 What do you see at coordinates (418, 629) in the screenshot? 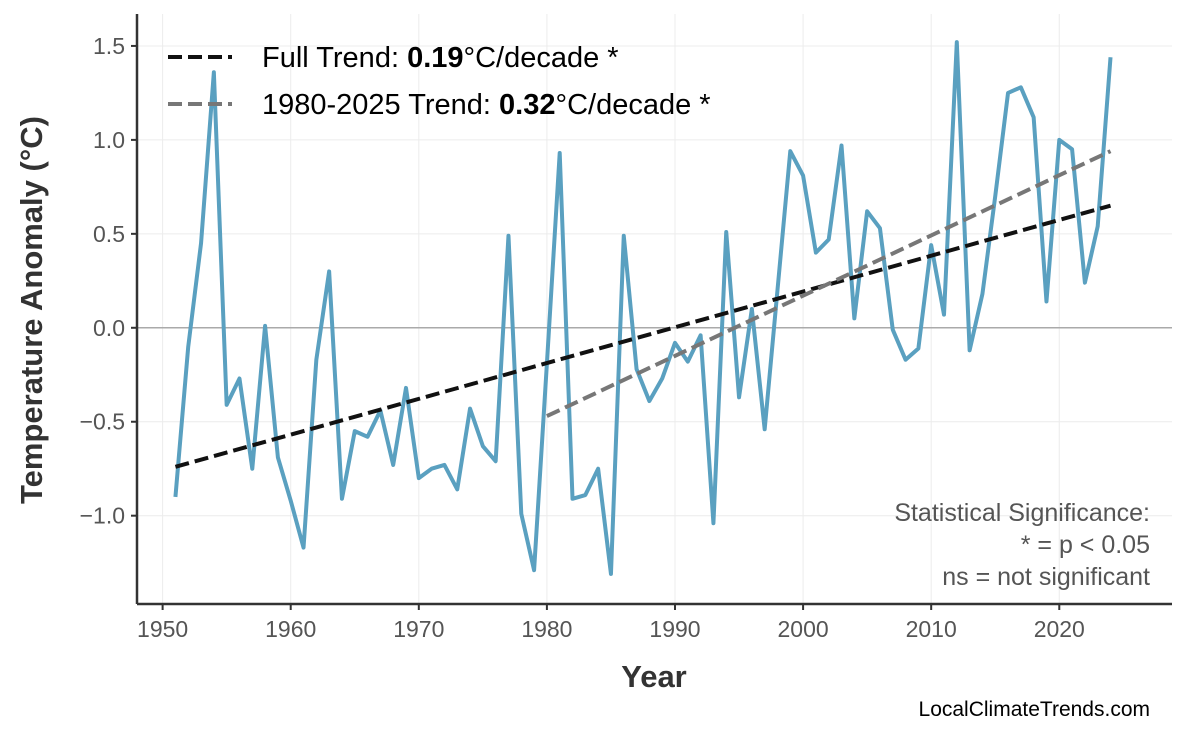
I see `x-tick-label: 1970` at bounding box center [418, 629].